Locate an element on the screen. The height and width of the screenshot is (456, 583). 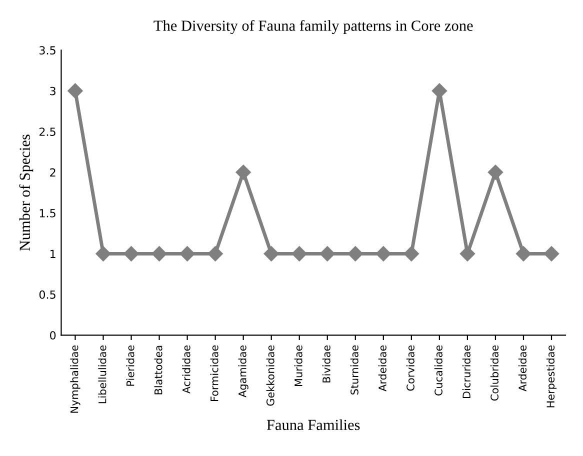
y-tick-label: 2.5 is located at coordinates (48, 132).